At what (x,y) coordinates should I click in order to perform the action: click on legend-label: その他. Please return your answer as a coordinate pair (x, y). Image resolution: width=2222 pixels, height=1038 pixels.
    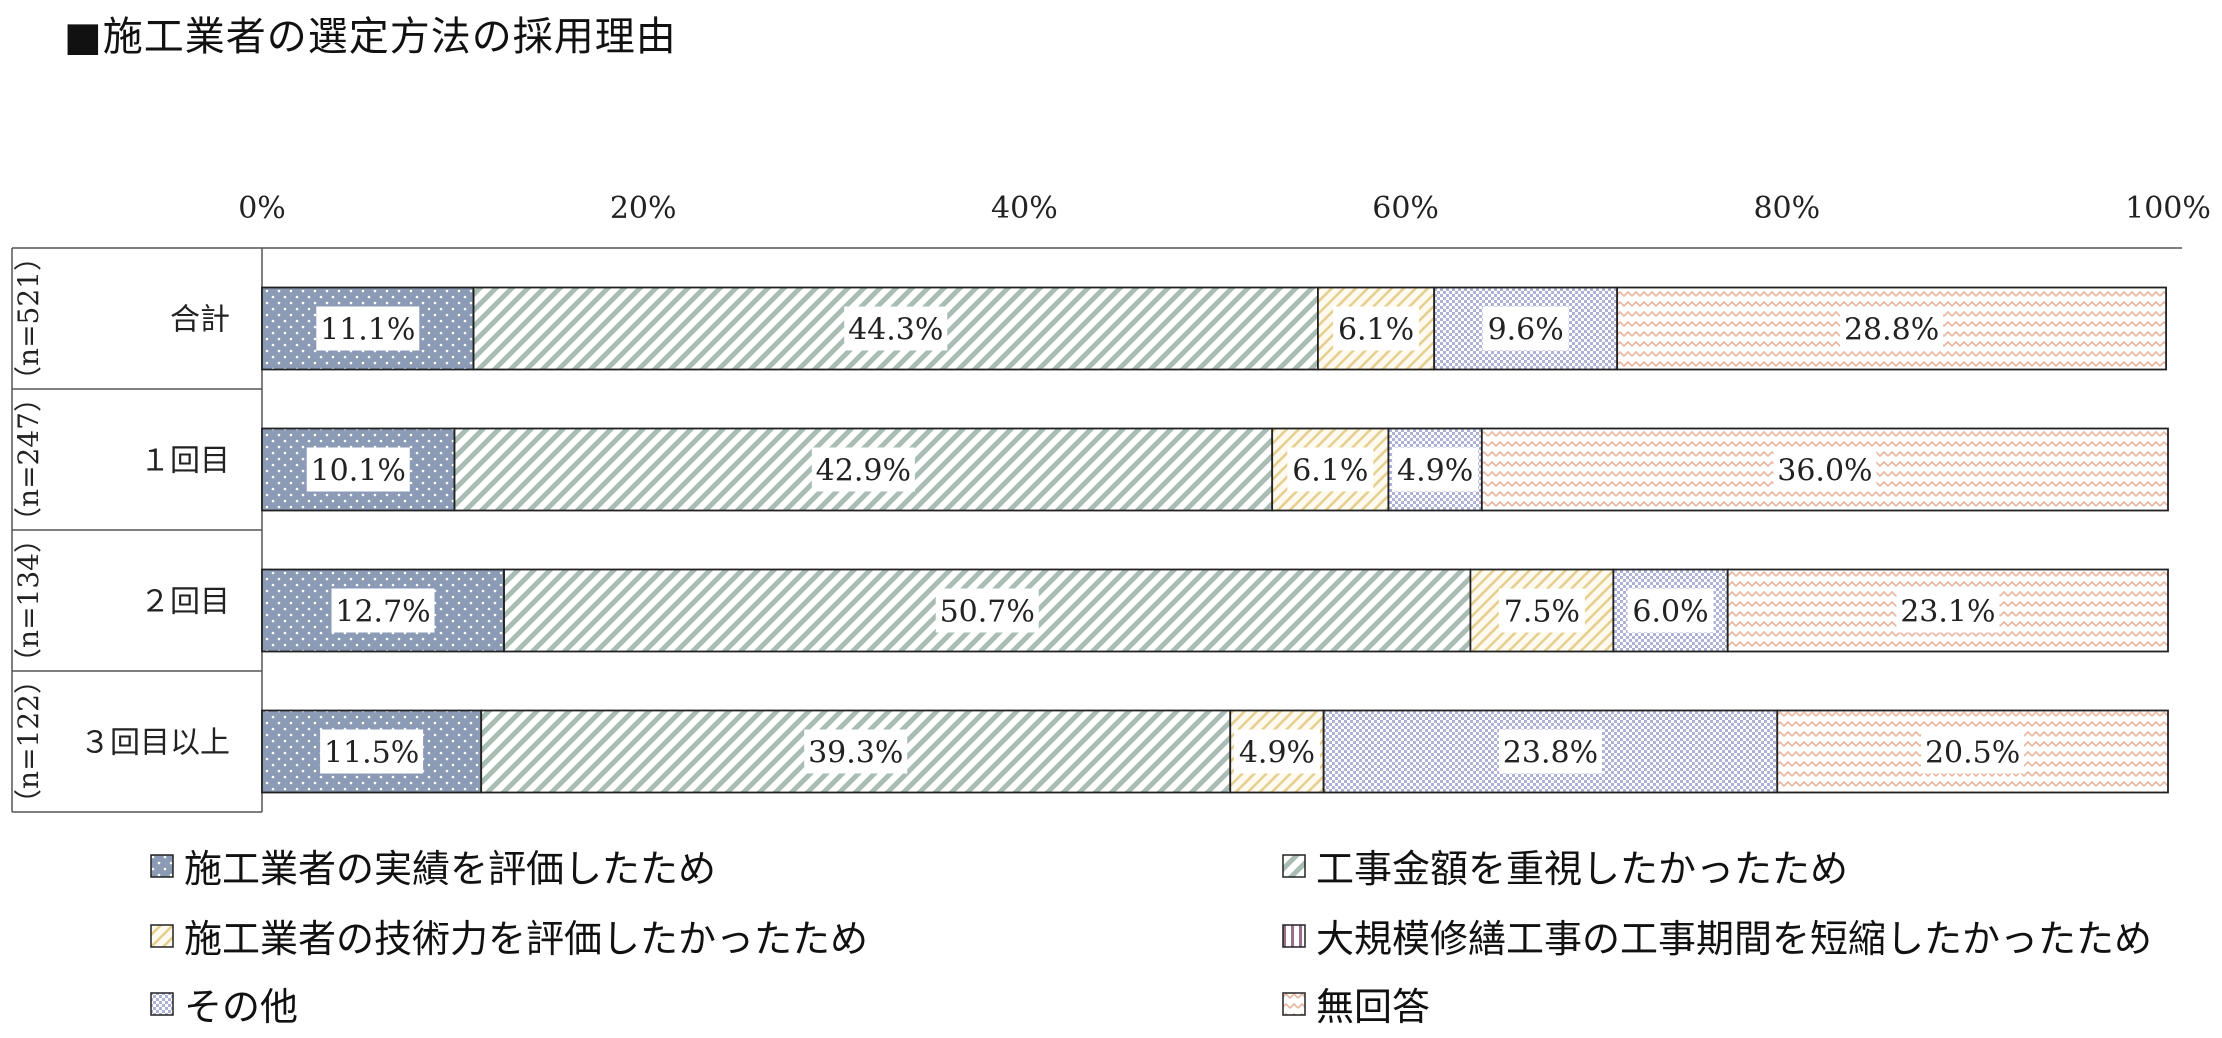
    Looking at the image, I should click on (241, 1007).